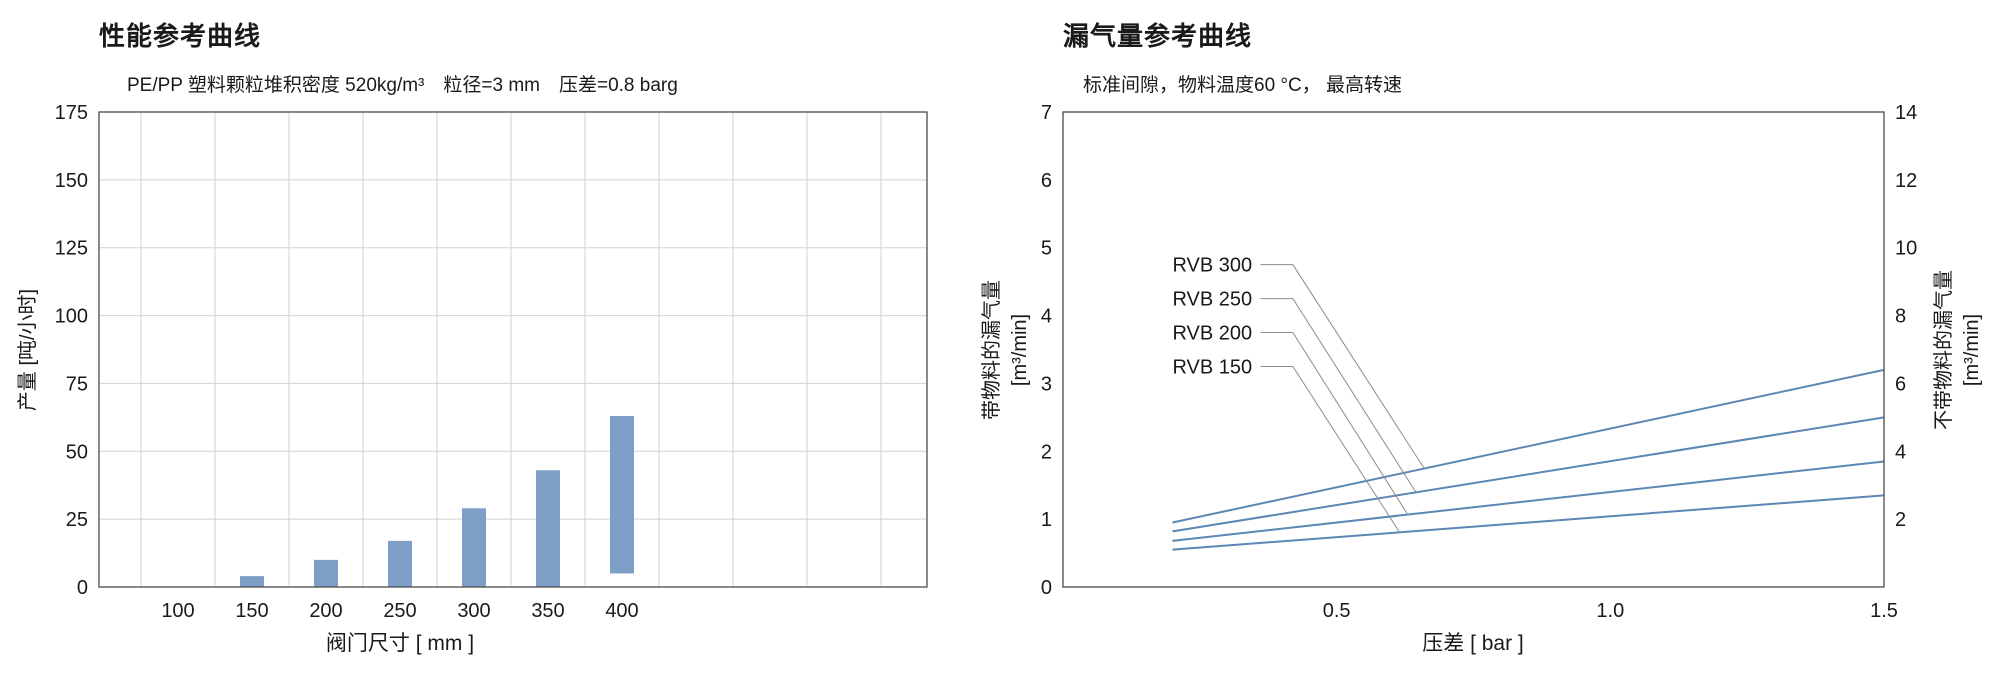  Describe the element at coordinates (77, 452) in the screenshot. I see `y-tick-label: 50` at that location.